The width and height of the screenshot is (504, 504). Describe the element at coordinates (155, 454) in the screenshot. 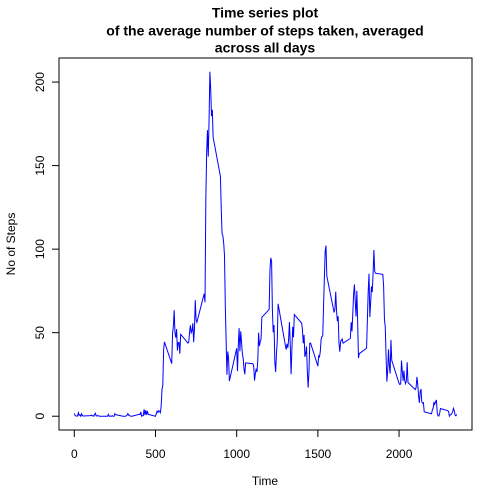

I see `x-tick-label: 500` at that location.